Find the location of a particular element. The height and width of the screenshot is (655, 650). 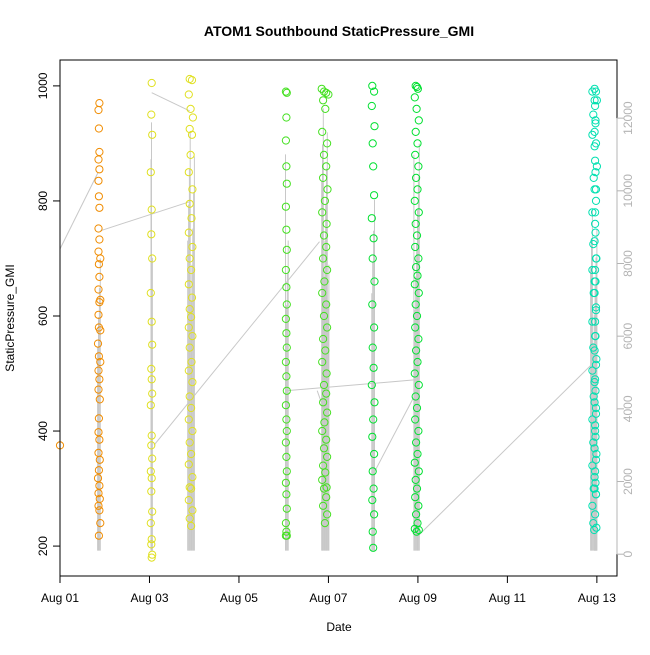

y2-tick-label: 8000 is located at coordinates (628, 263).